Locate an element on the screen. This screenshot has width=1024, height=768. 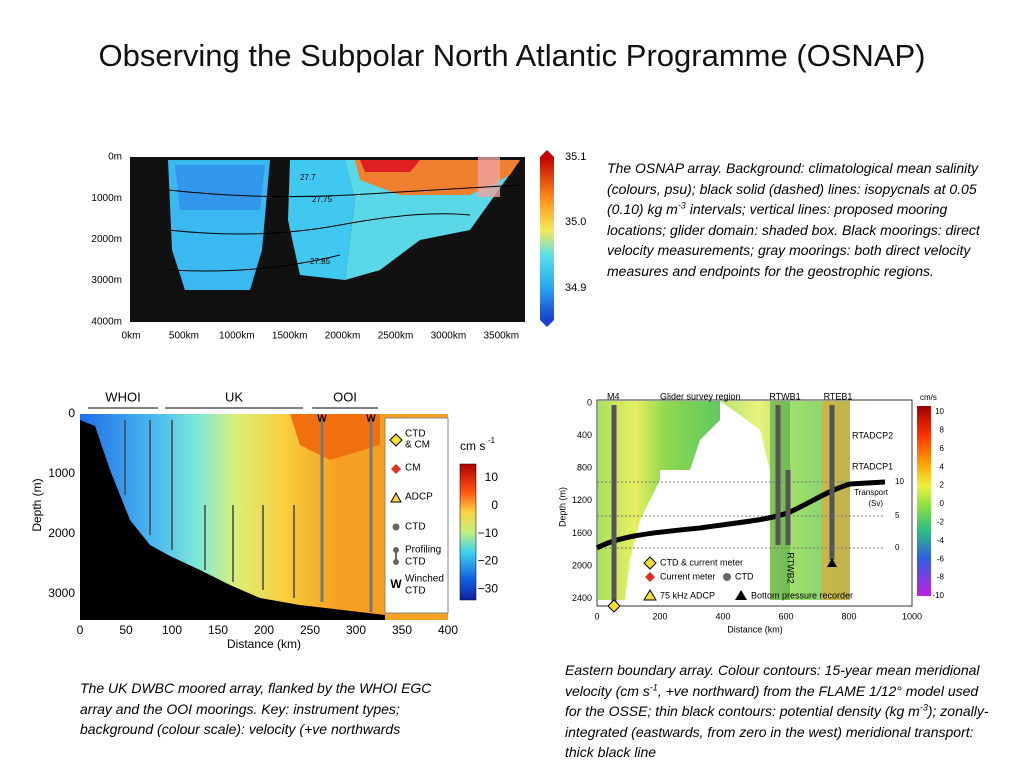
colorbar-tick-label: -8 is located at coordinates (941, 577).